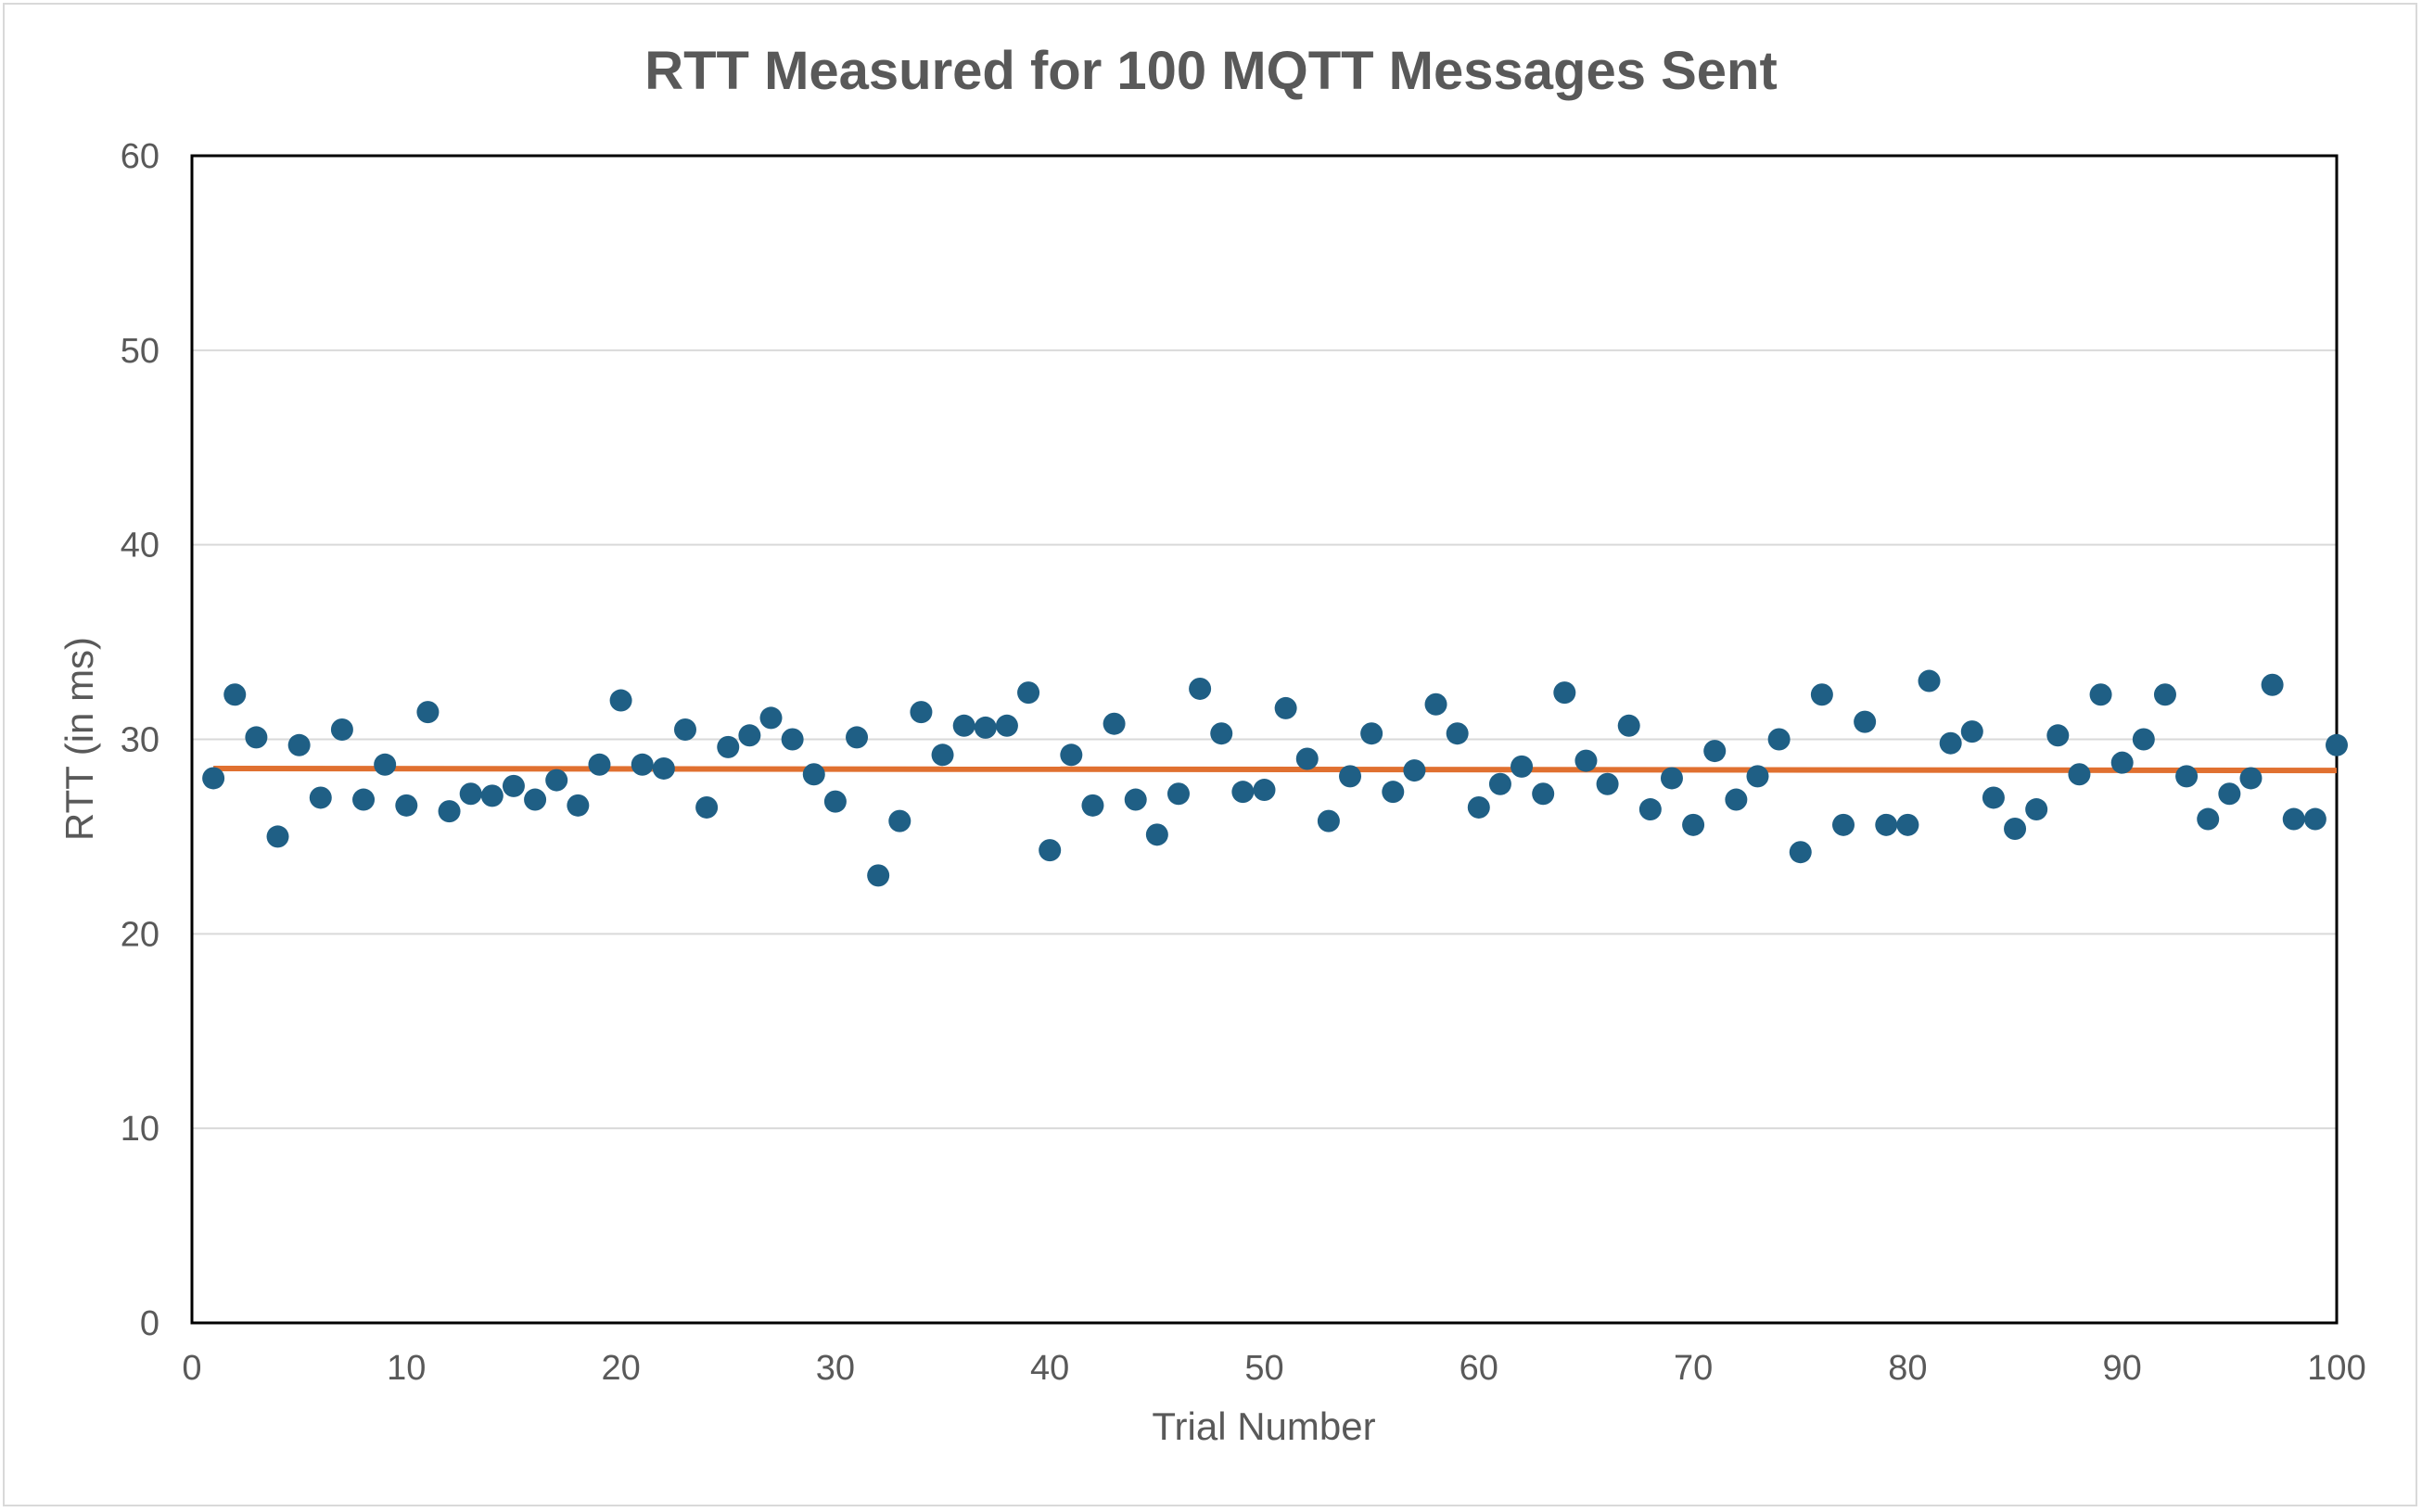 The height and width of the screenshot is (1512, 2422). Describe the element at coordinates (1479, 1368) in the screenshot. I see `x-tick-label-60: 60` at that location.